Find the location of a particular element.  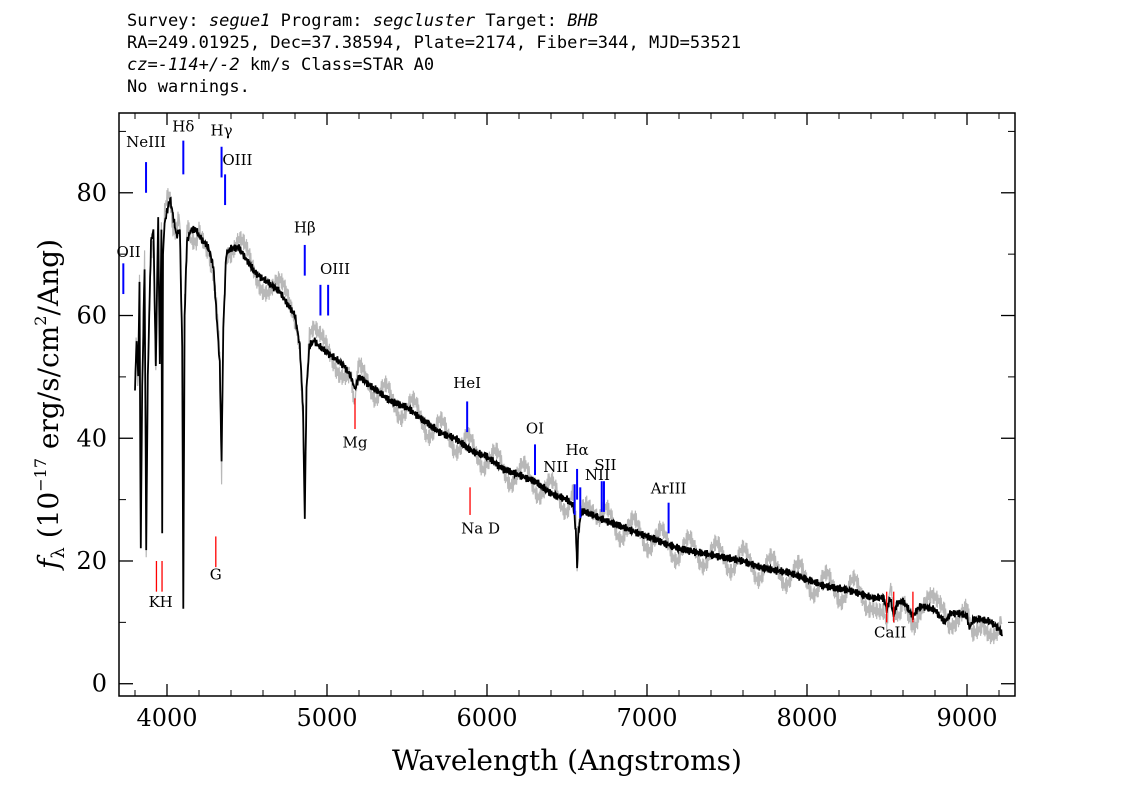

line-label-na-d: Na D is located at coordinates (480, 528).